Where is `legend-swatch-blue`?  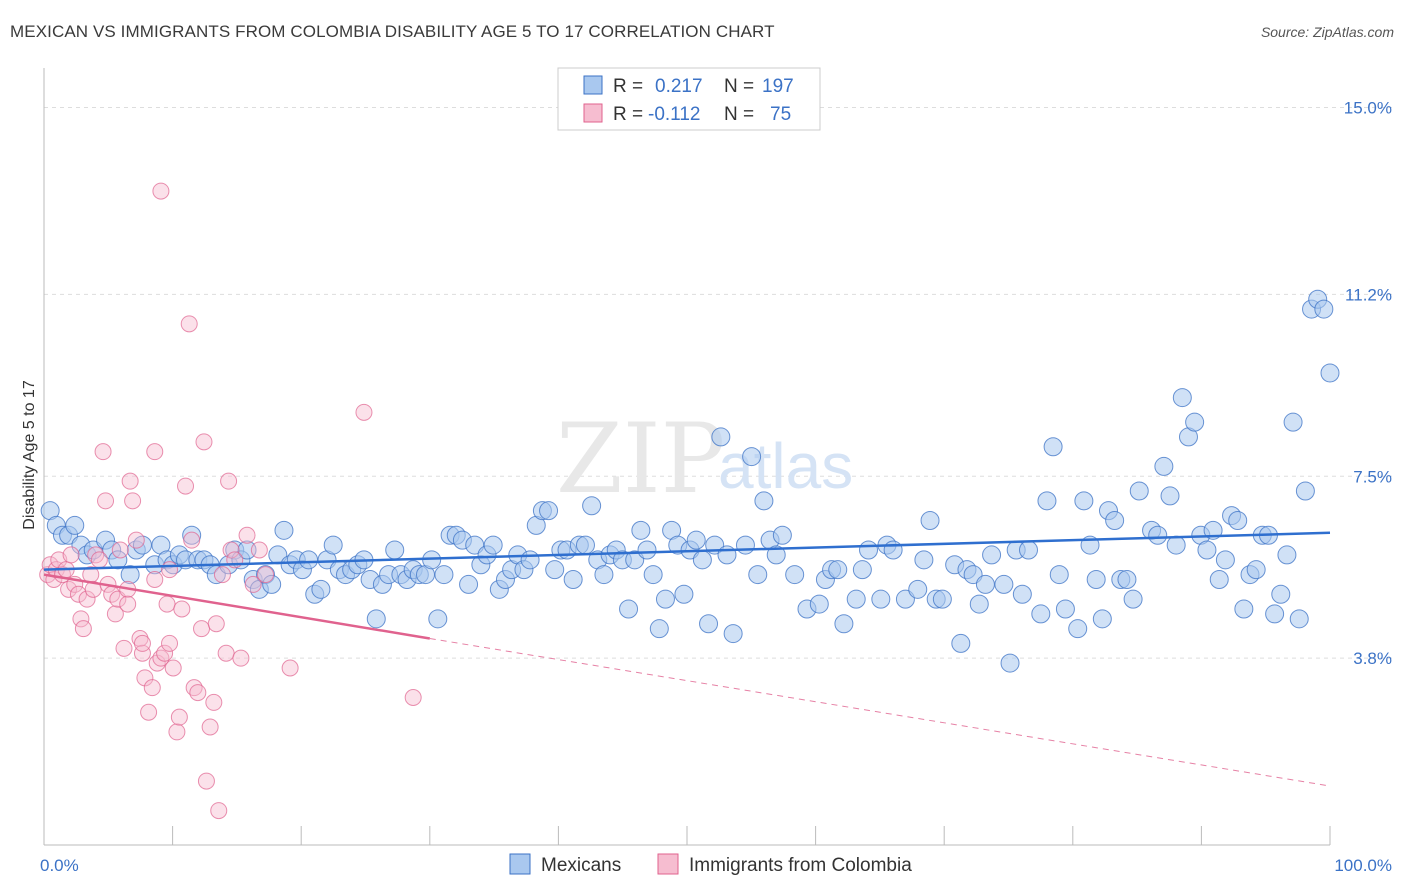 legend-swatch-blue is located at coordinates (593, 85).